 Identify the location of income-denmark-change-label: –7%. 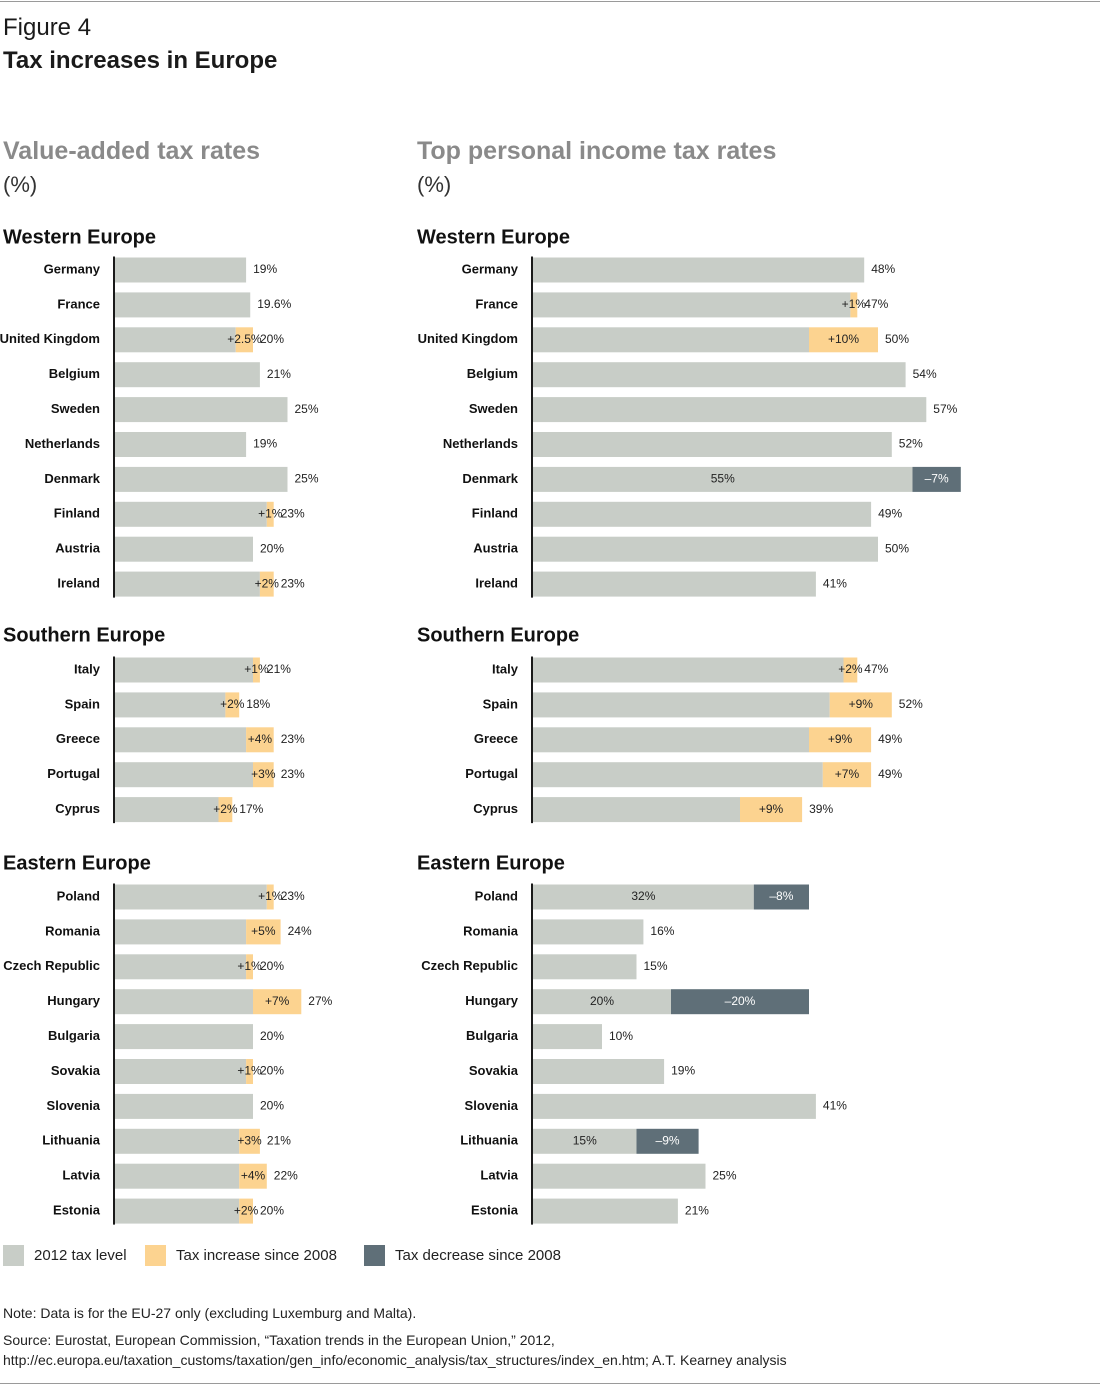
(937, 479).